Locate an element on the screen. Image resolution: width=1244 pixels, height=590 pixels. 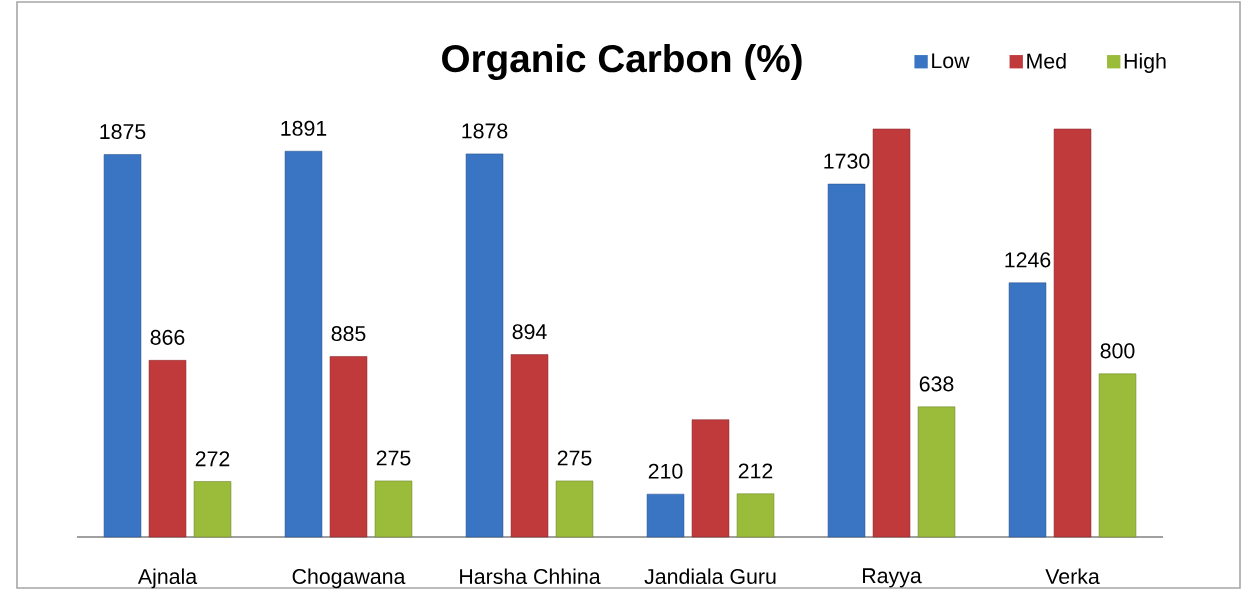
data-label: 894 is located at coordinates (529, 332).